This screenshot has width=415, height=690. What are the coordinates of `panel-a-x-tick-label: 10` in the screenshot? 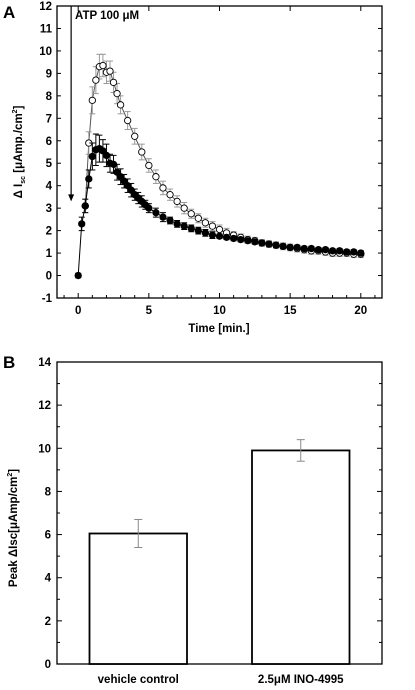 It's located at (219, 311).